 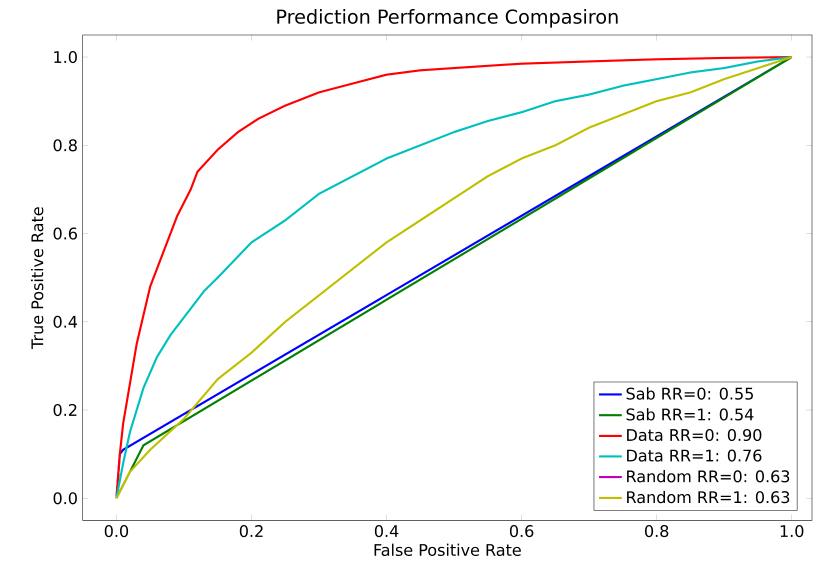 I want to click on legend-label: Data RR=1: 0.76, so click(x=694, y=455).